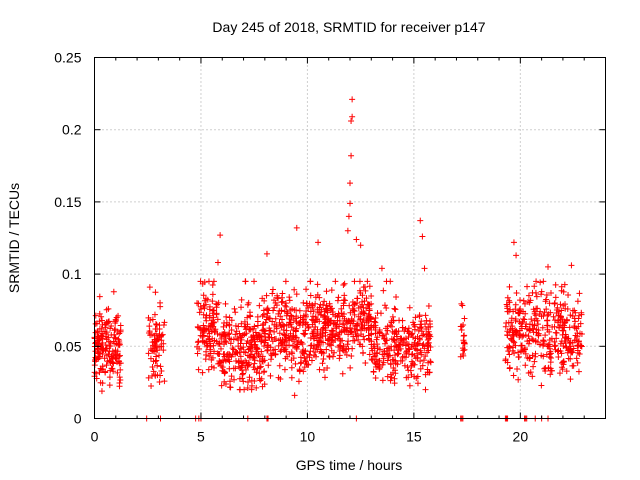 Image resolution: width=640 pixels, height=480 pixels. Describe the element at coordinates (308, 437) in the screenshot. I see `x-tick-label: 10` at that location.